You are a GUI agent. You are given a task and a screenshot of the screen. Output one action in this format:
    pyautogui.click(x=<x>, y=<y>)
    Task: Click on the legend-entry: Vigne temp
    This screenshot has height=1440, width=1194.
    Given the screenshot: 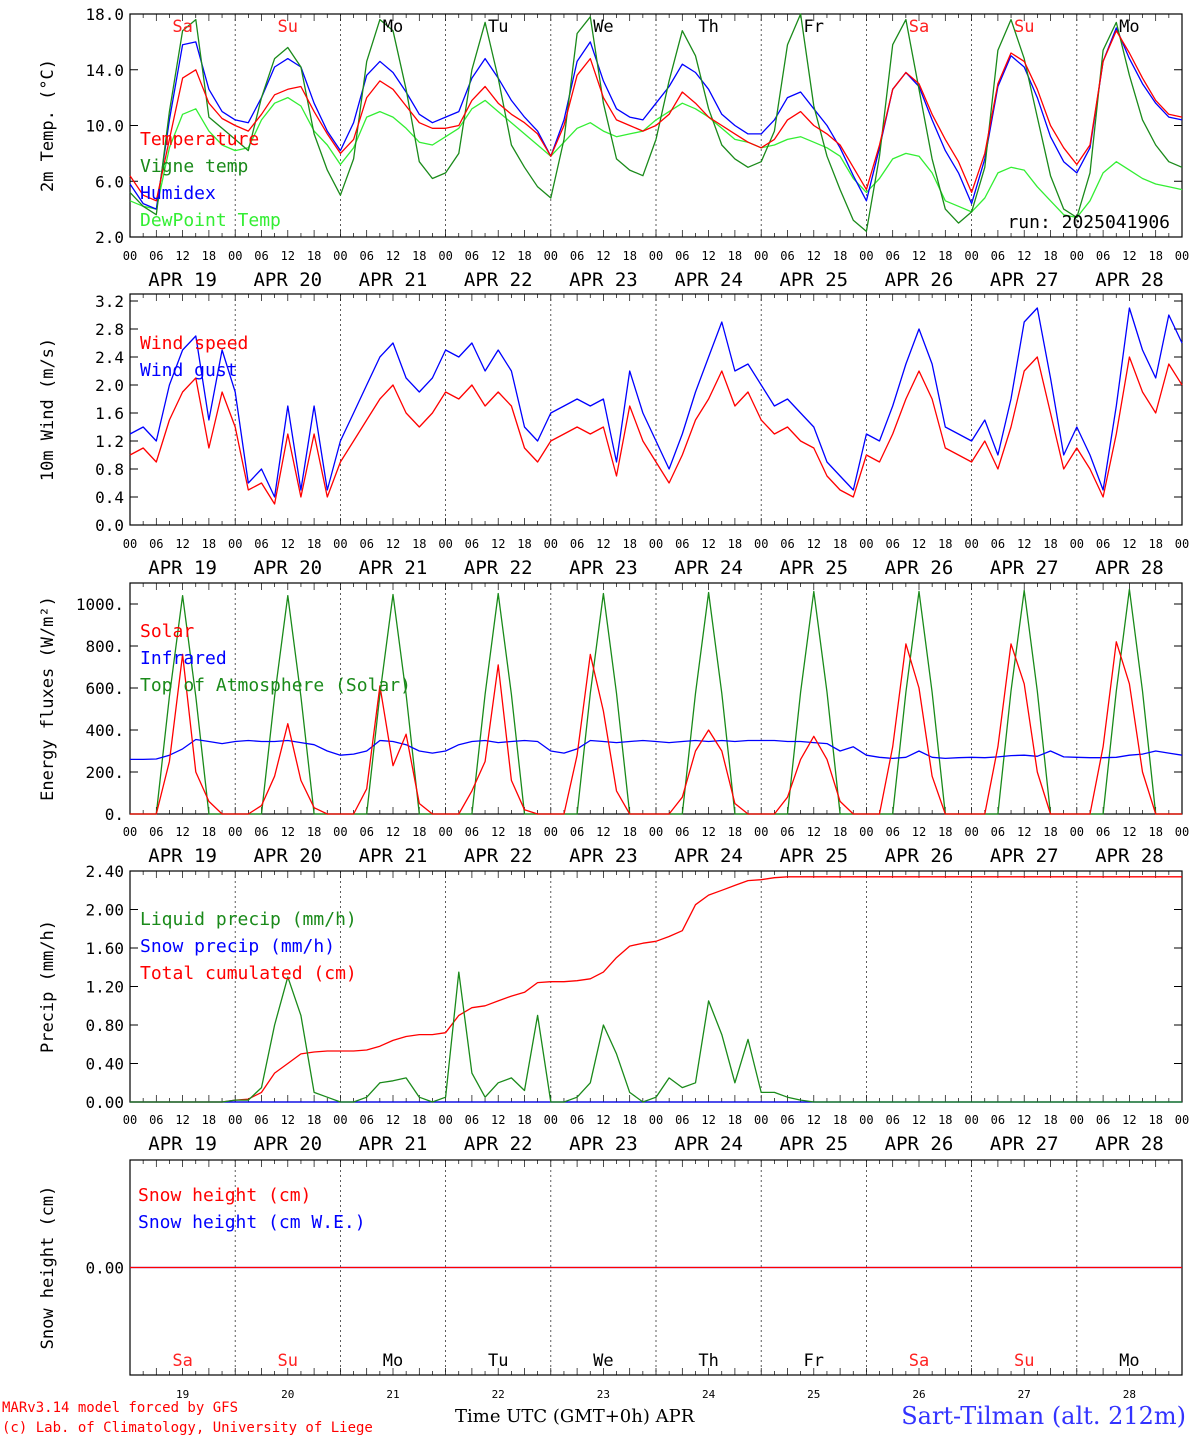 What is the action you would take?
    pyautogui.click(x=194, y=166)
    